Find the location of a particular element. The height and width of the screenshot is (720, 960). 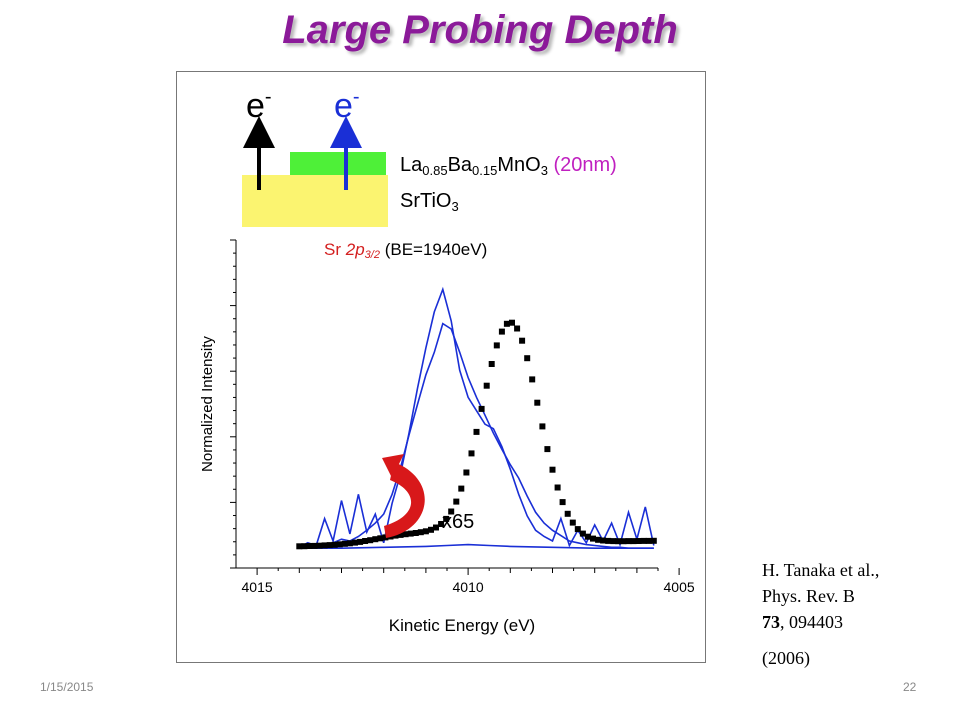

electron-label-right: e- is located at coordinates (347, 105).